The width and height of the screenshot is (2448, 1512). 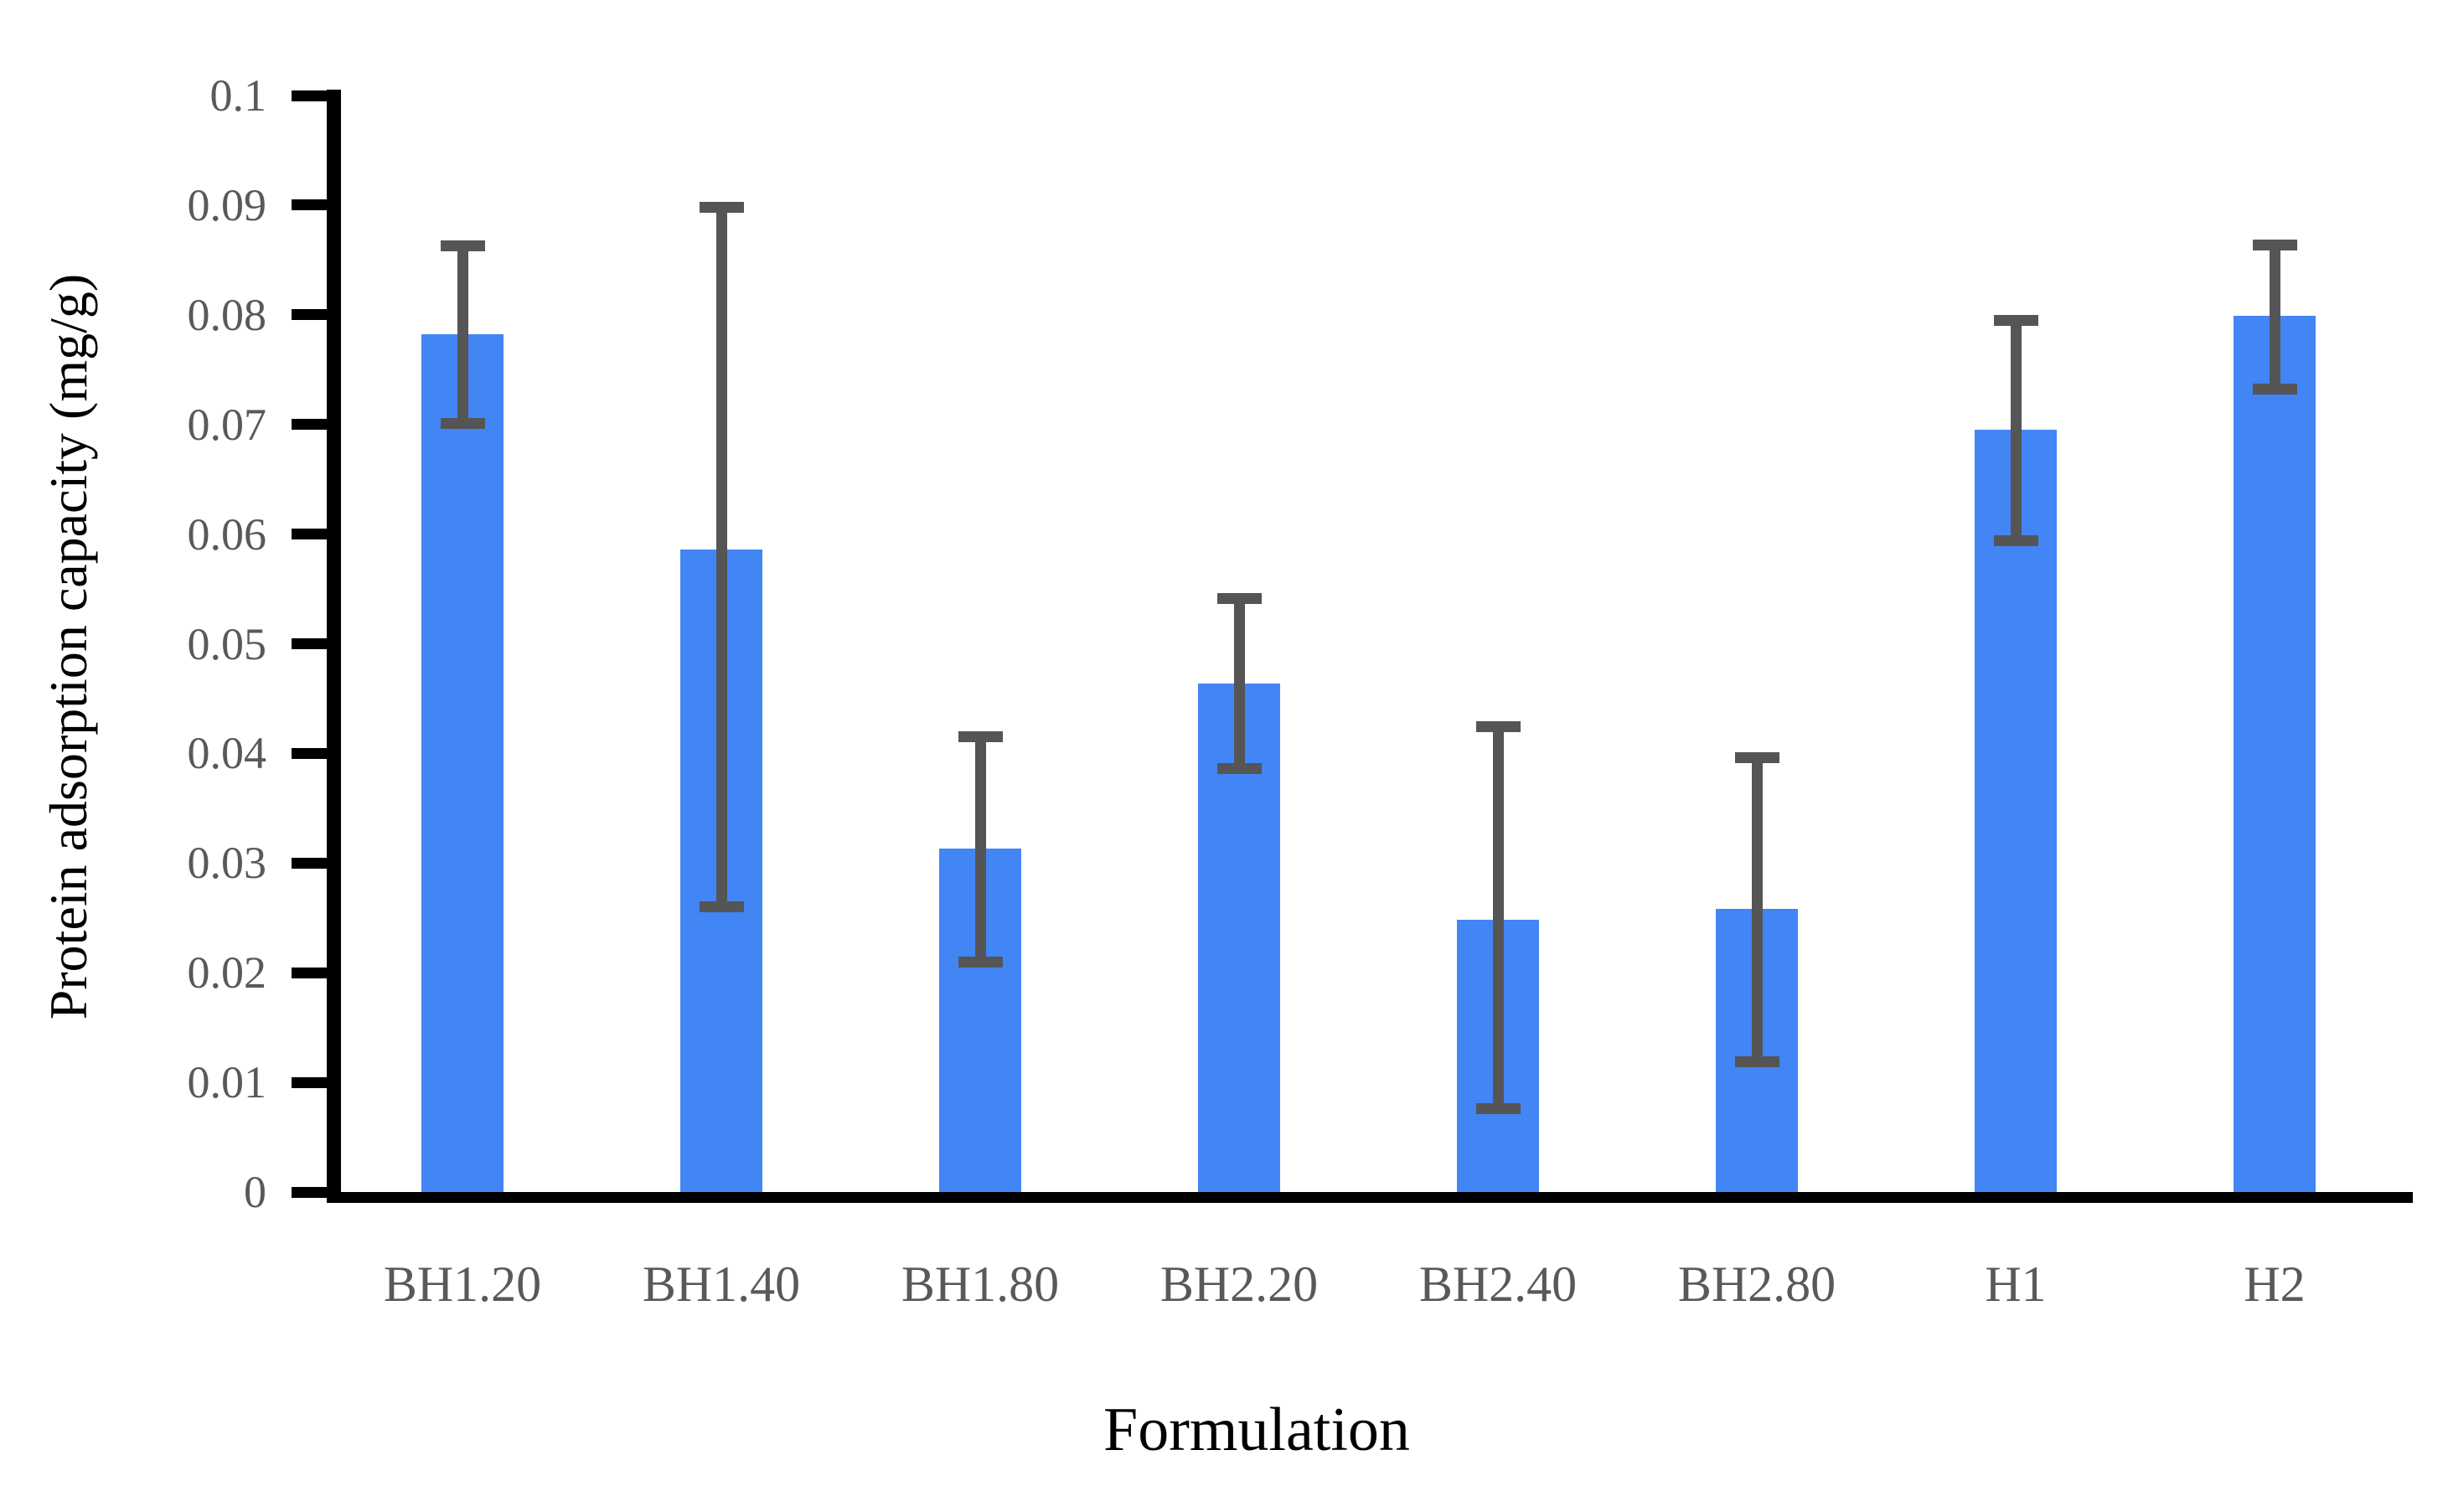 What do you see at coordinates (2275, 1284) in the screenshot?
I see `x-category-label: H2` at bounding box center [2275, 1284].